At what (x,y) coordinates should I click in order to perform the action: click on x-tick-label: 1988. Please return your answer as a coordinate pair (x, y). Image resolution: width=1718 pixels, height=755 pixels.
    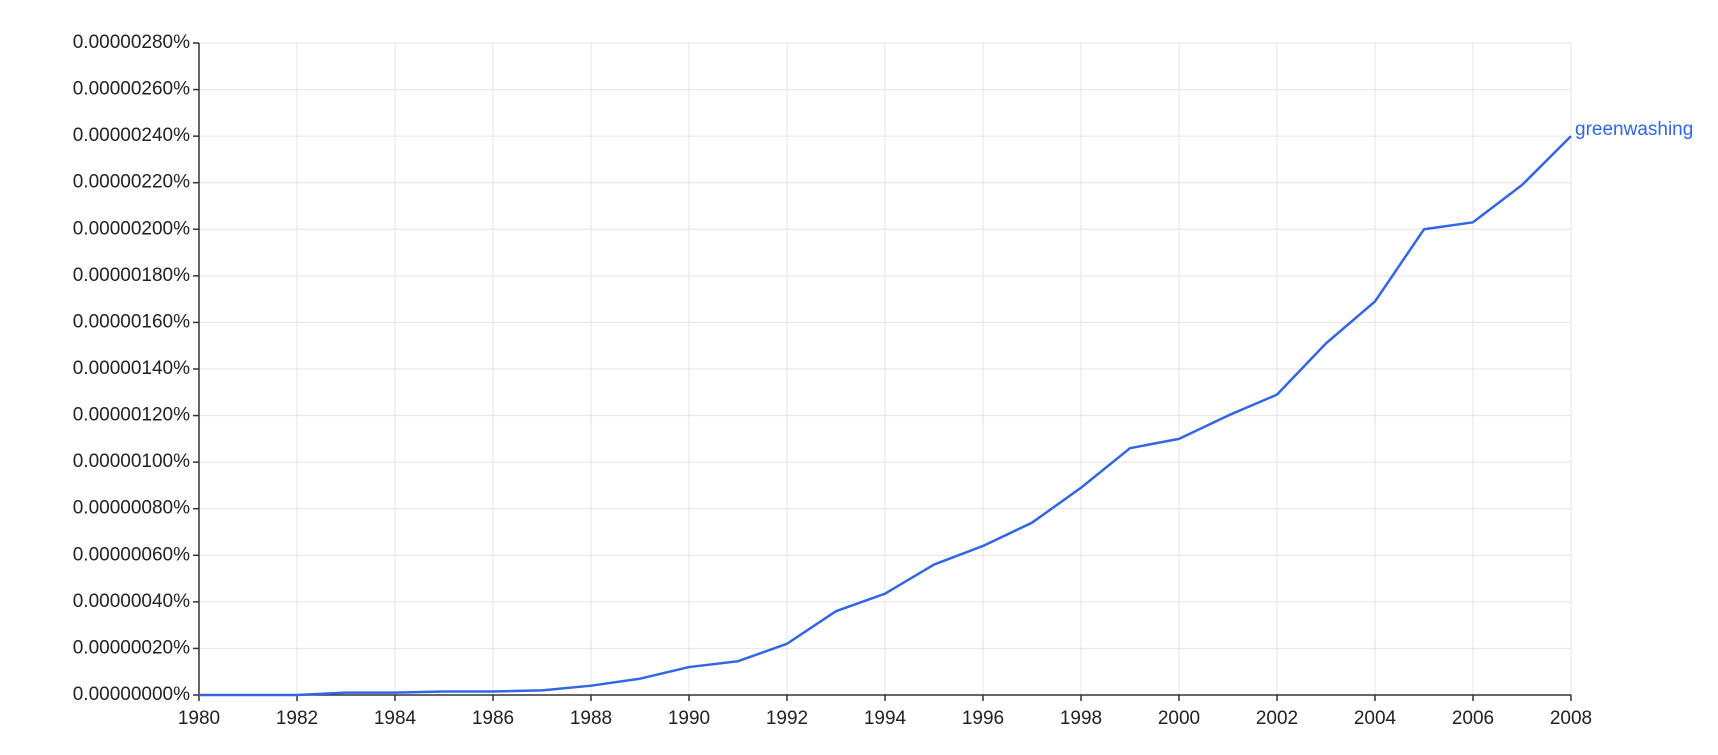
    Looking at the image, I should click on (591, 718).